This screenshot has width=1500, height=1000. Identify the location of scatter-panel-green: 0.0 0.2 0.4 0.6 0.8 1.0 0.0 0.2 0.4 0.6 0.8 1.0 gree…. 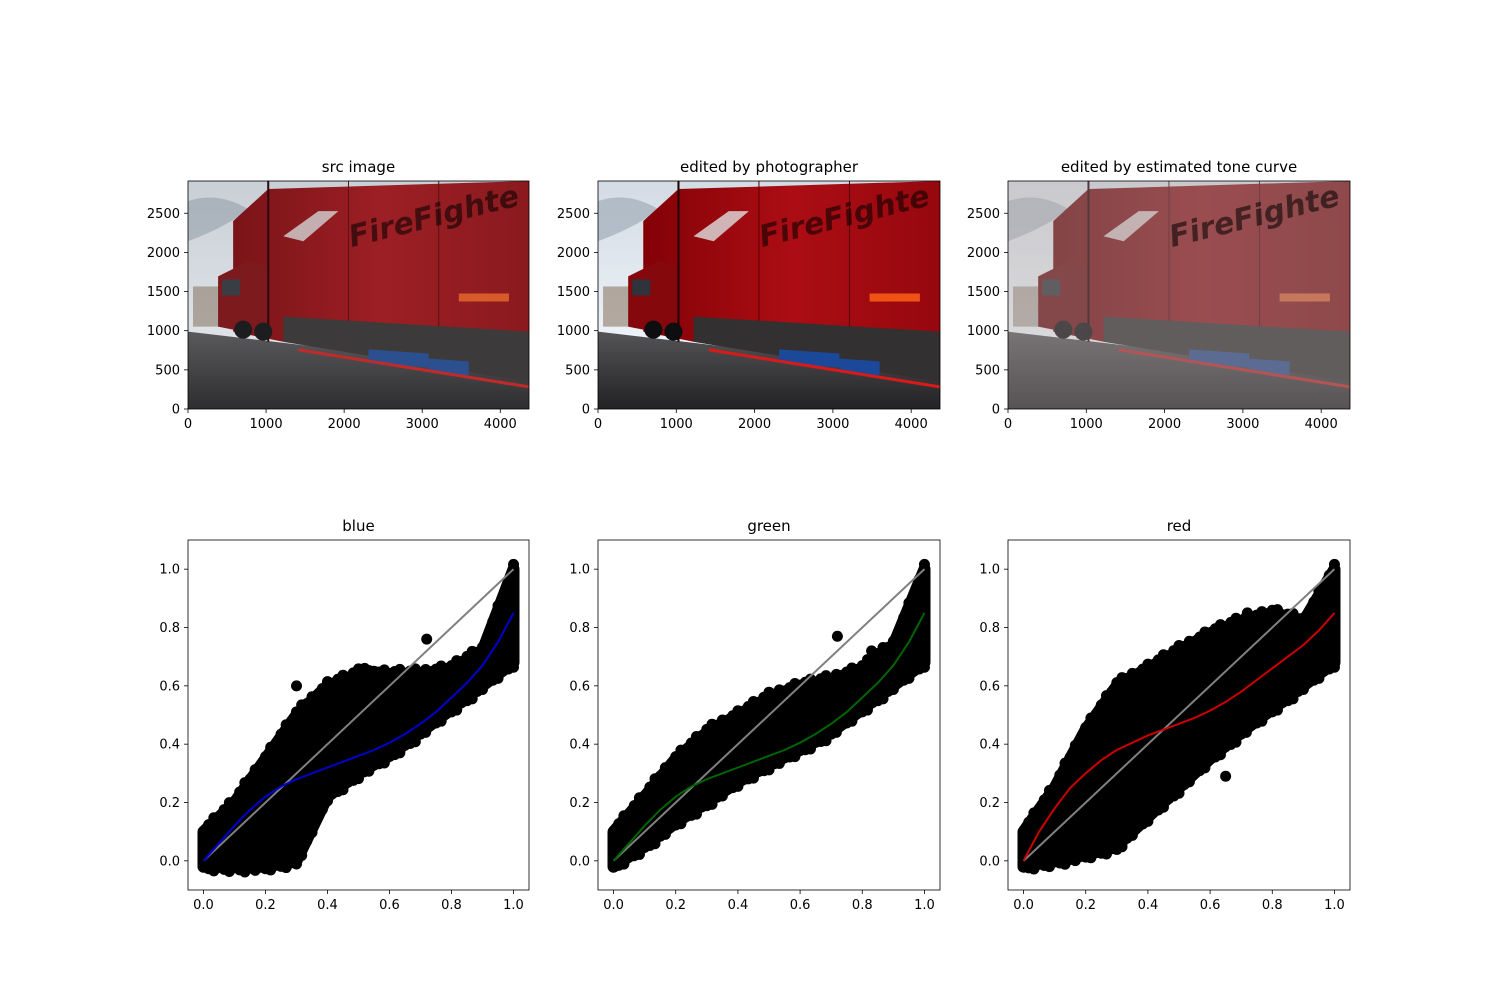
(755, 715).